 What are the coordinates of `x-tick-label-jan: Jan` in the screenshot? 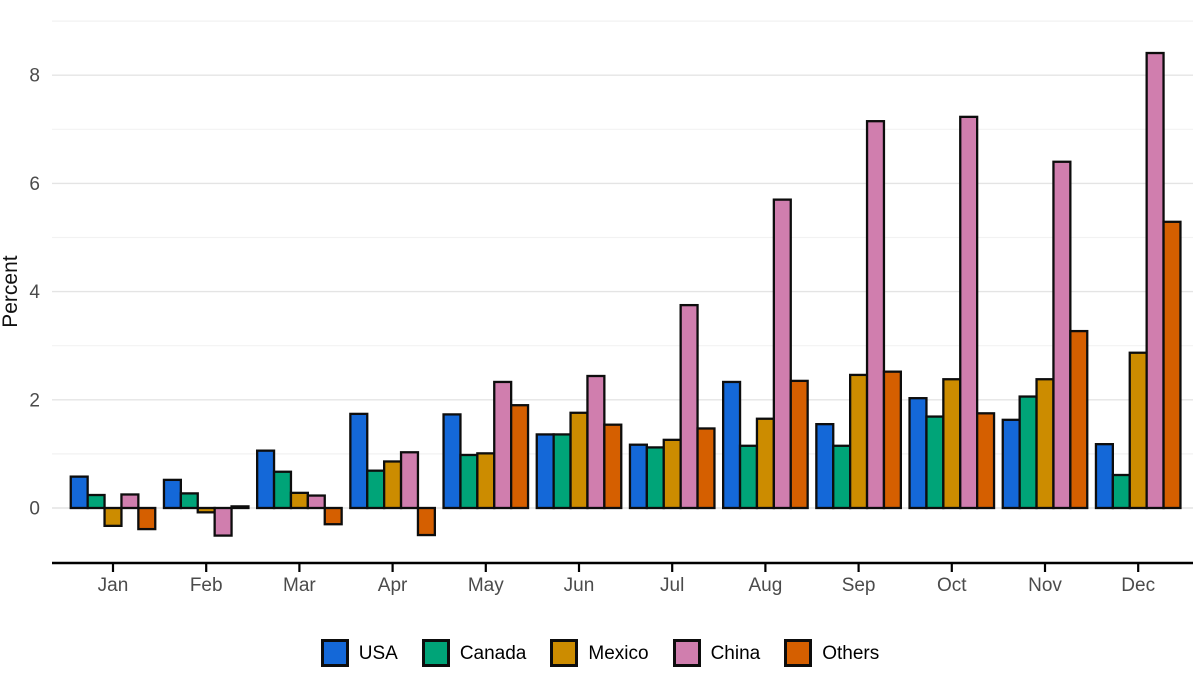 It's located at (113, 585).